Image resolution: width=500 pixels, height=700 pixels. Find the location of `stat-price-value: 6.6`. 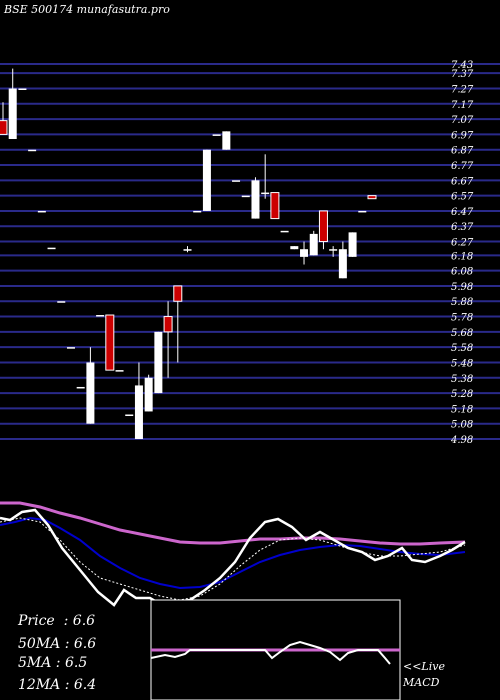

stat-price-value: 6.6 is located at coordinates (84, 621).